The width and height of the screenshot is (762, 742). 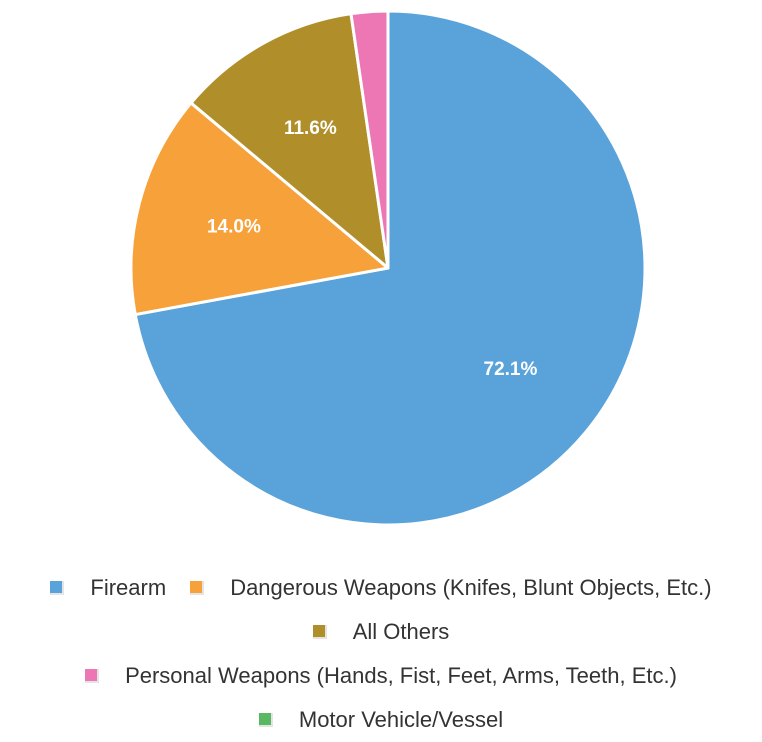 I want to click on pie-slice-personal-weapons-hands-fist-feet-arms-teeth-etc, so click(x=369, y=139).